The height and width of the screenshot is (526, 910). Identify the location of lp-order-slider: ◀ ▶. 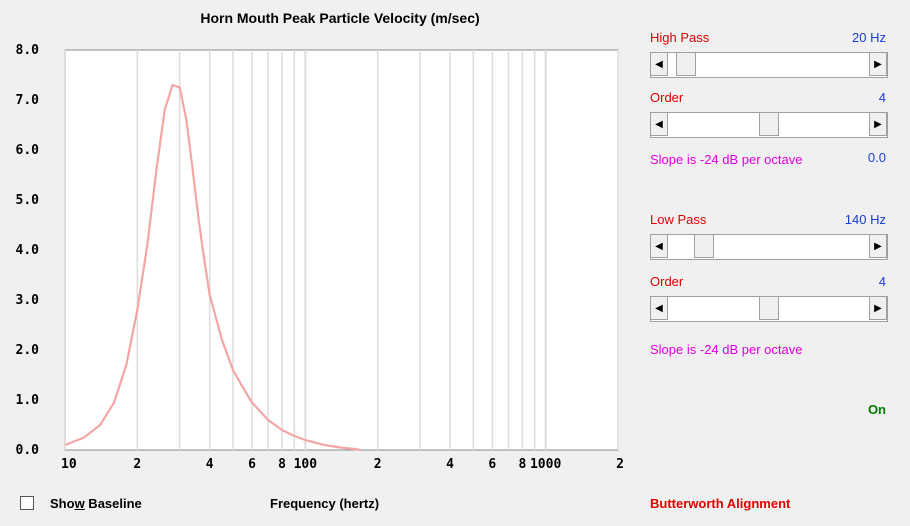
(769, 309).